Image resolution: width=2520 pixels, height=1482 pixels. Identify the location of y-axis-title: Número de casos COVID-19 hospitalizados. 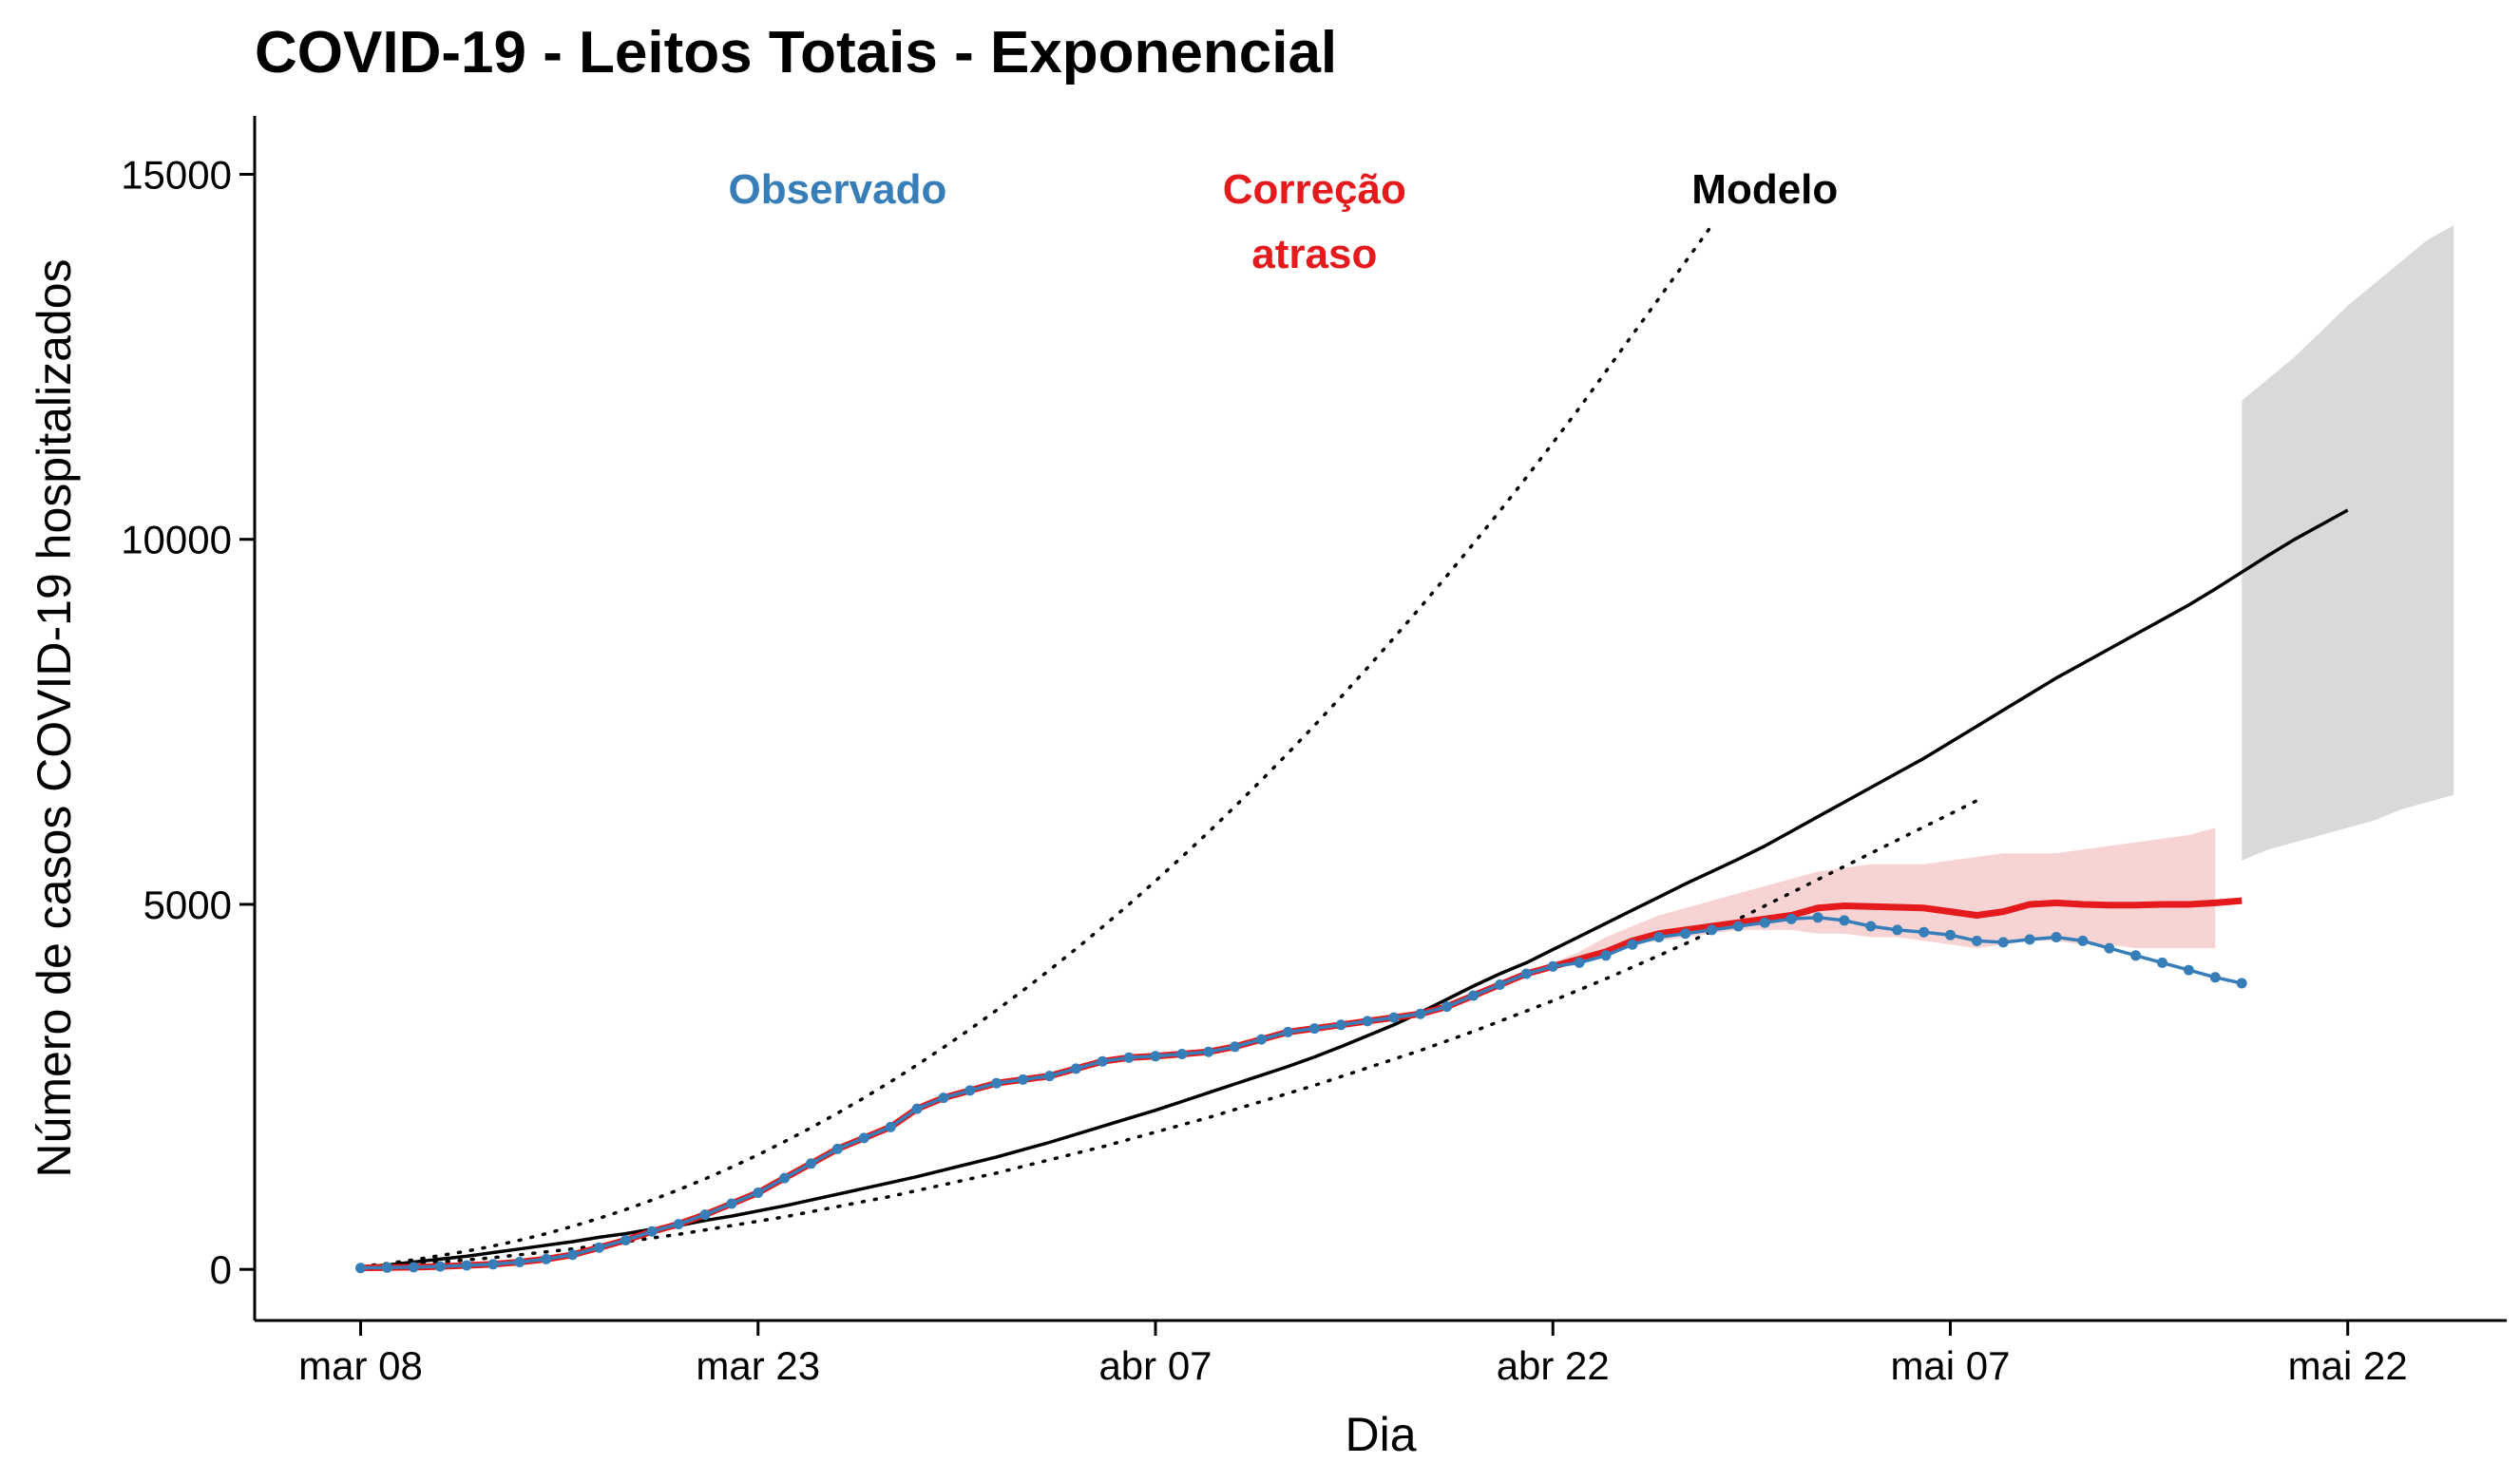
(54, 717).